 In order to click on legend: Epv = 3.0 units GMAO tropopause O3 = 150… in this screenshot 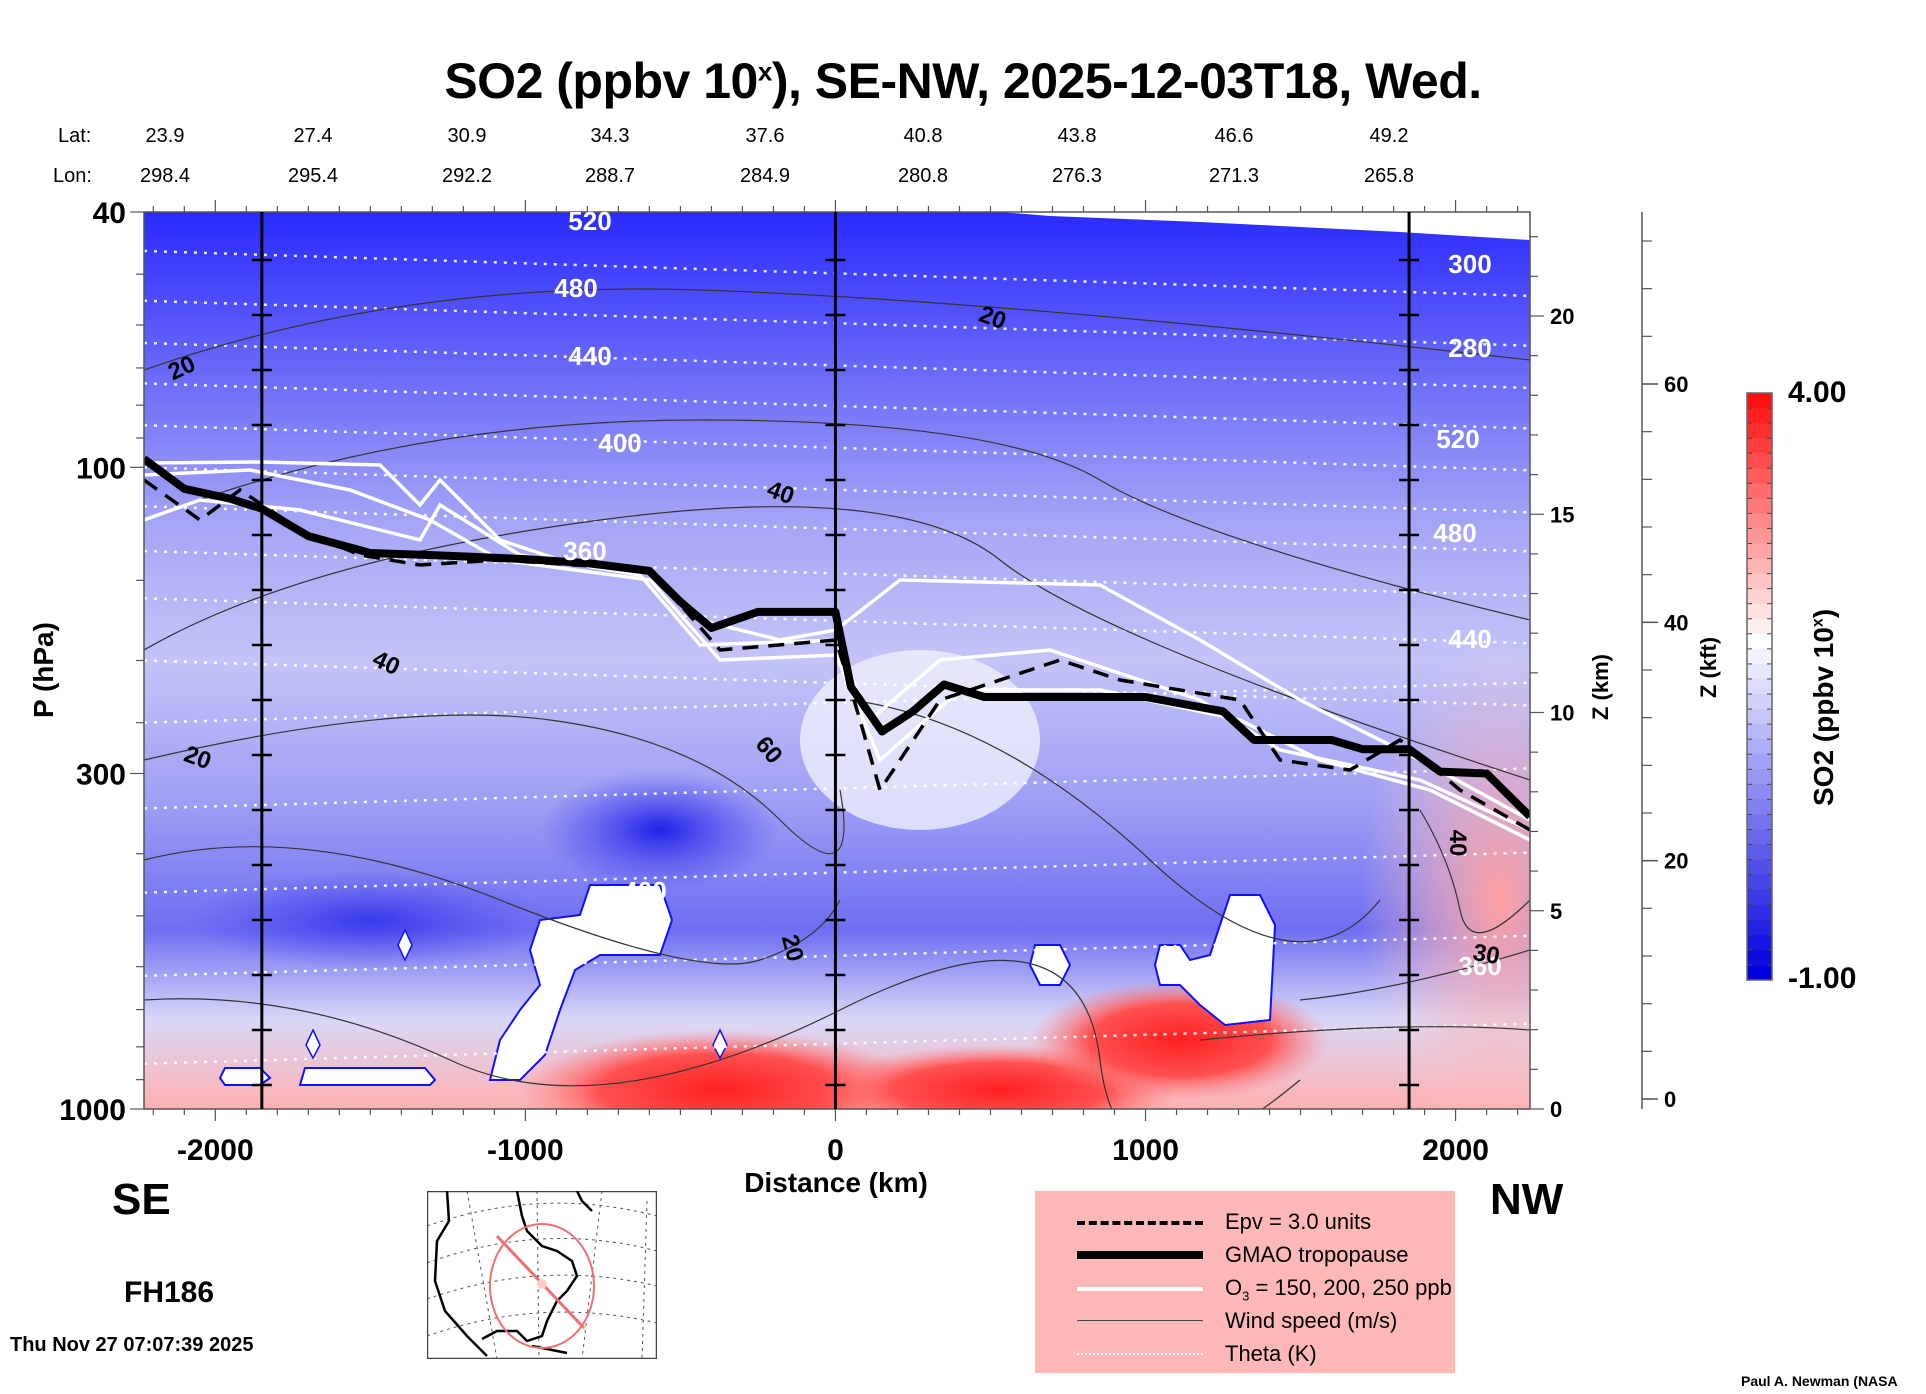, I will do `click(1245, 1282)`.